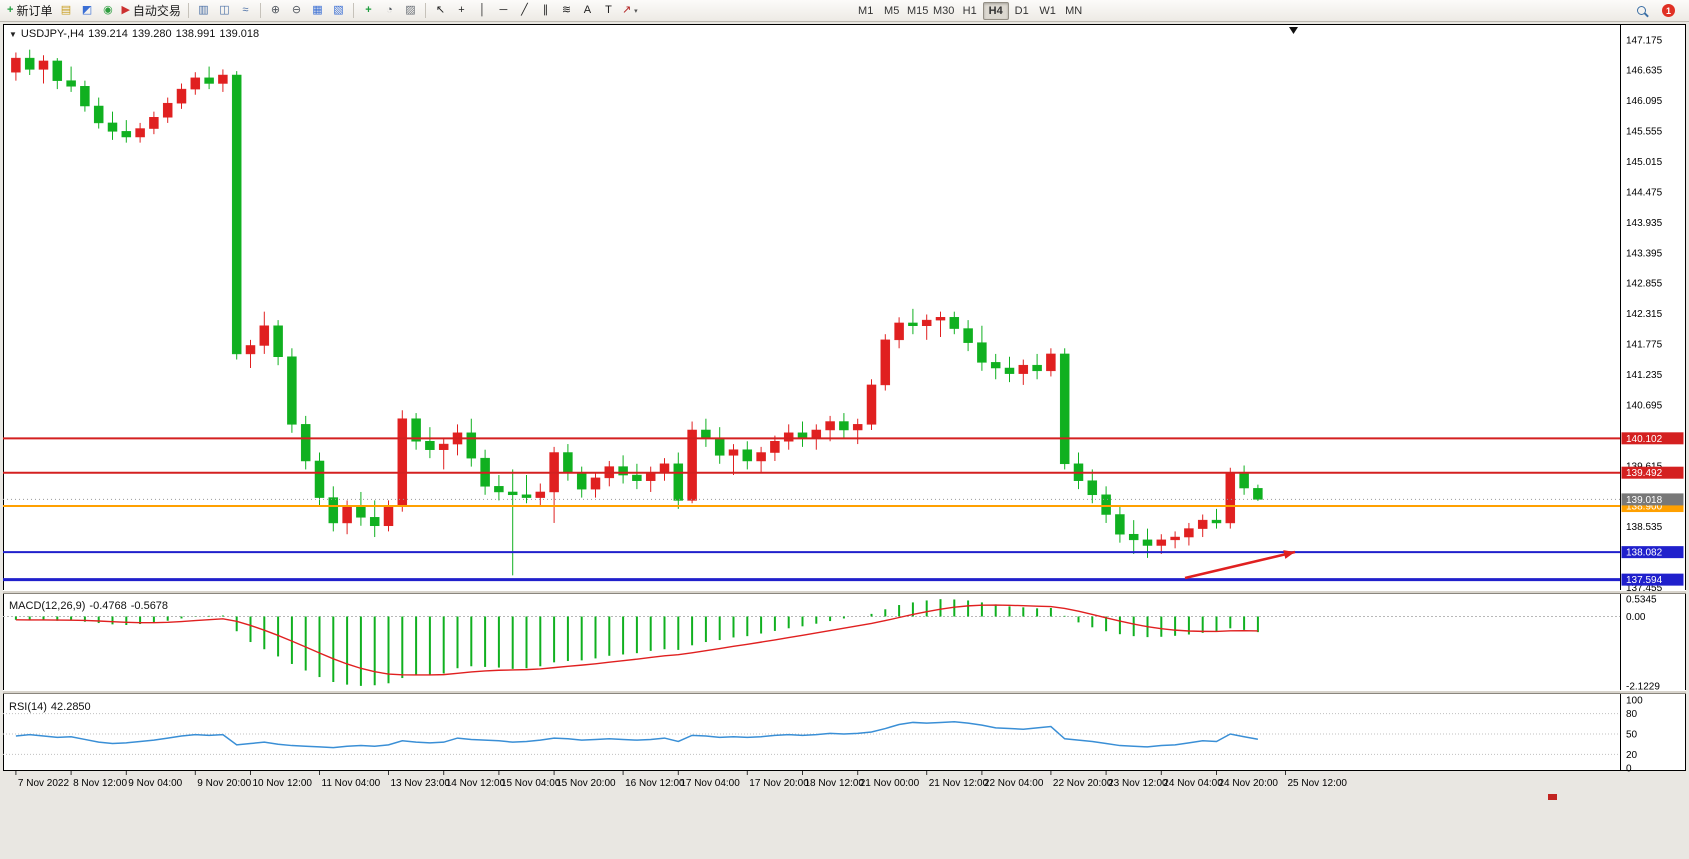 Image resolution: width=1689 pixels, height=859 pixels. What do you see at coordinates (421, 783) in the screenshot?
I see `svg-text: 13 Nov 23:00` at bounding box center [421, 783].